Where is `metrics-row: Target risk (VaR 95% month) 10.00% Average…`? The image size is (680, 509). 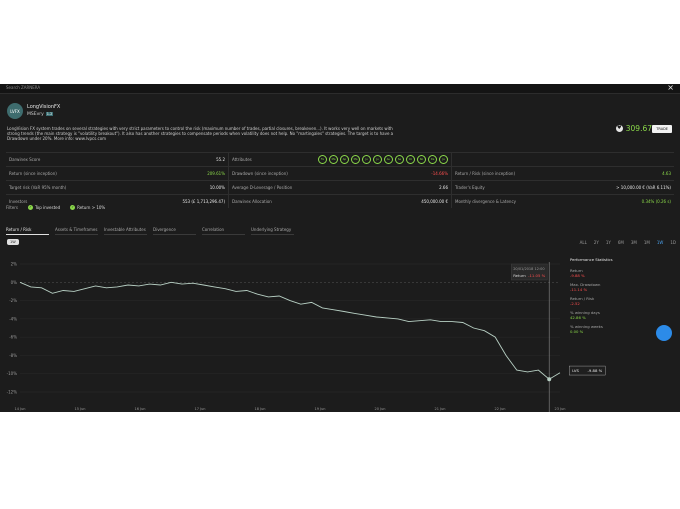 metrics-row: Target risk (VaR 95% month) 10.00% Average… is located at coordinates (340, 187).